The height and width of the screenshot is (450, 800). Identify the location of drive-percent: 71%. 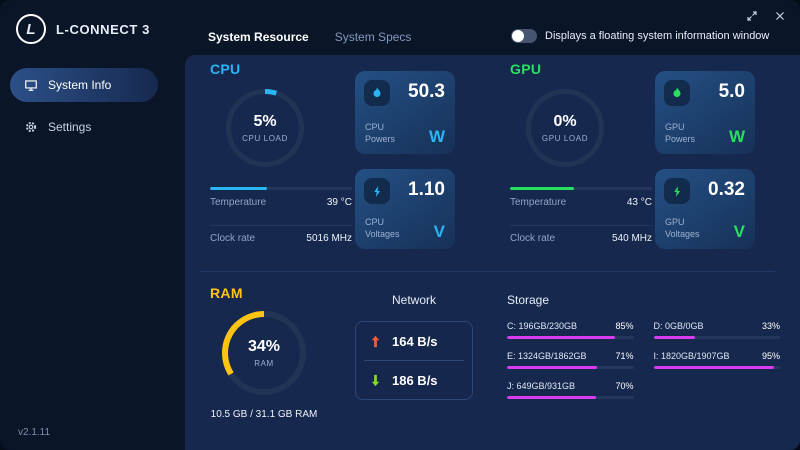
(624, 356).